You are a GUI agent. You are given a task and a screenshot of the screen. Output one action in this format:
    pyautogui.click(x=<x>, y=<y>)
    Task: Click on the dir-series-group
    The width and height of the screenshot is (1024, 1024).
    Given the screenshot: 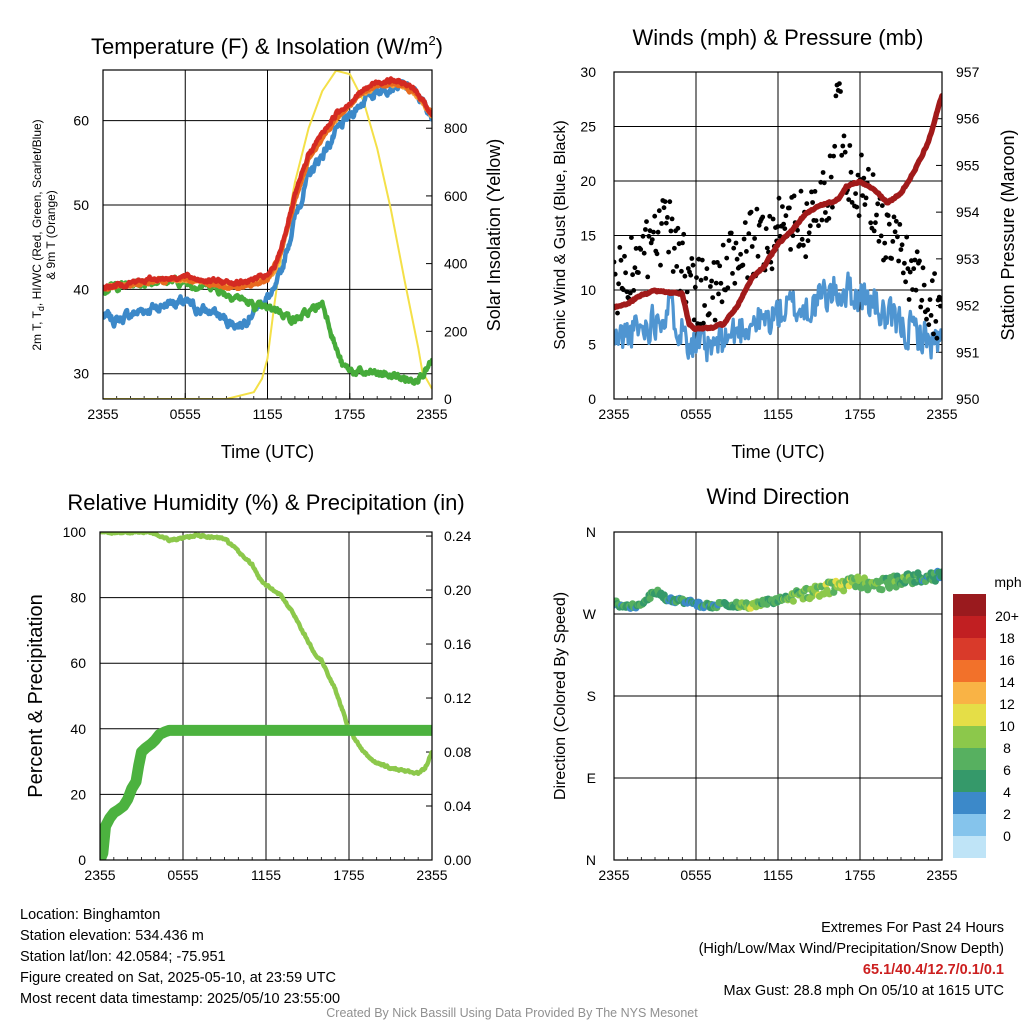 What is the action you would take?
    pyautogui.click(x=778, y=589)
    